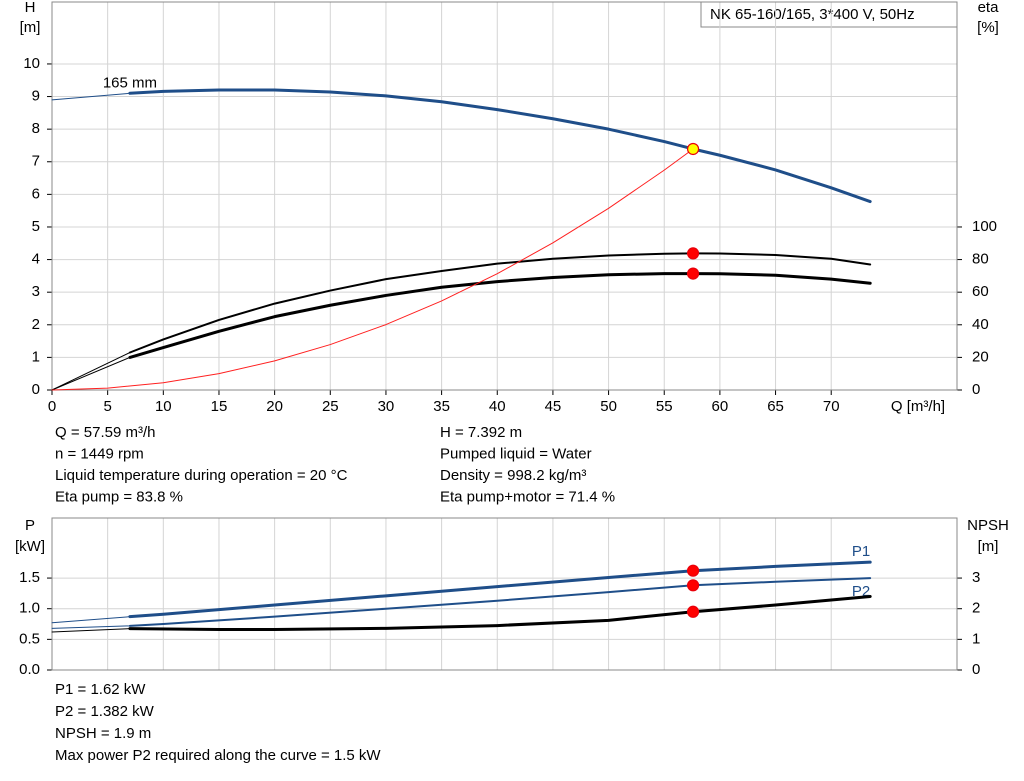  Describe the element at coordinates (984, 226) in the screenshot. I see `y2-tick-label: 100` at that location.